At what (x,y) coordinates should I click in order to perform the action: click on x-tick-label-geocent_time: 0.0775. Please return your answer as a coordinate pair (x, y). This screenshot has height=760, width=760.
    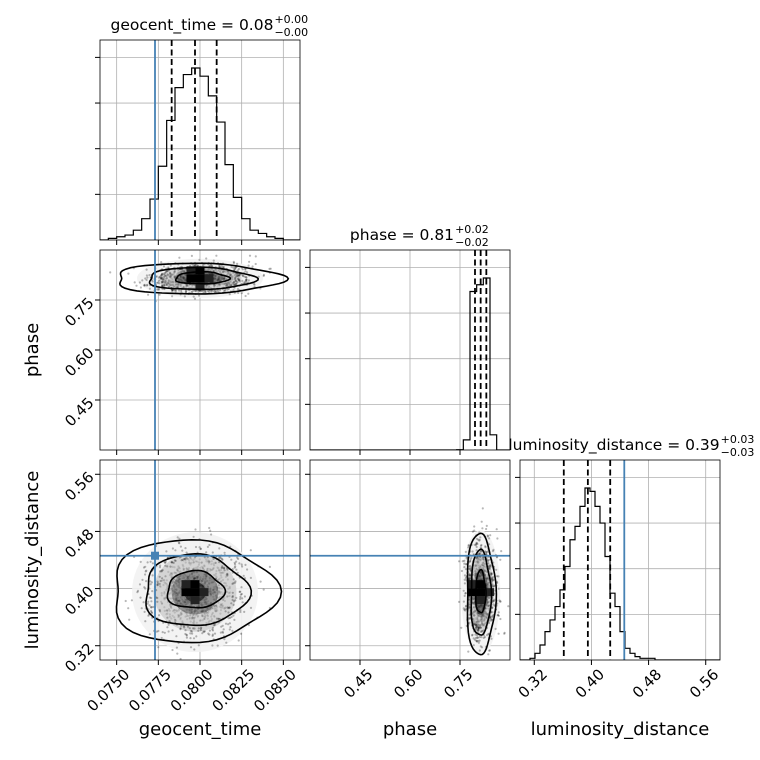
    Looking at the image, I should click on (150, 690).